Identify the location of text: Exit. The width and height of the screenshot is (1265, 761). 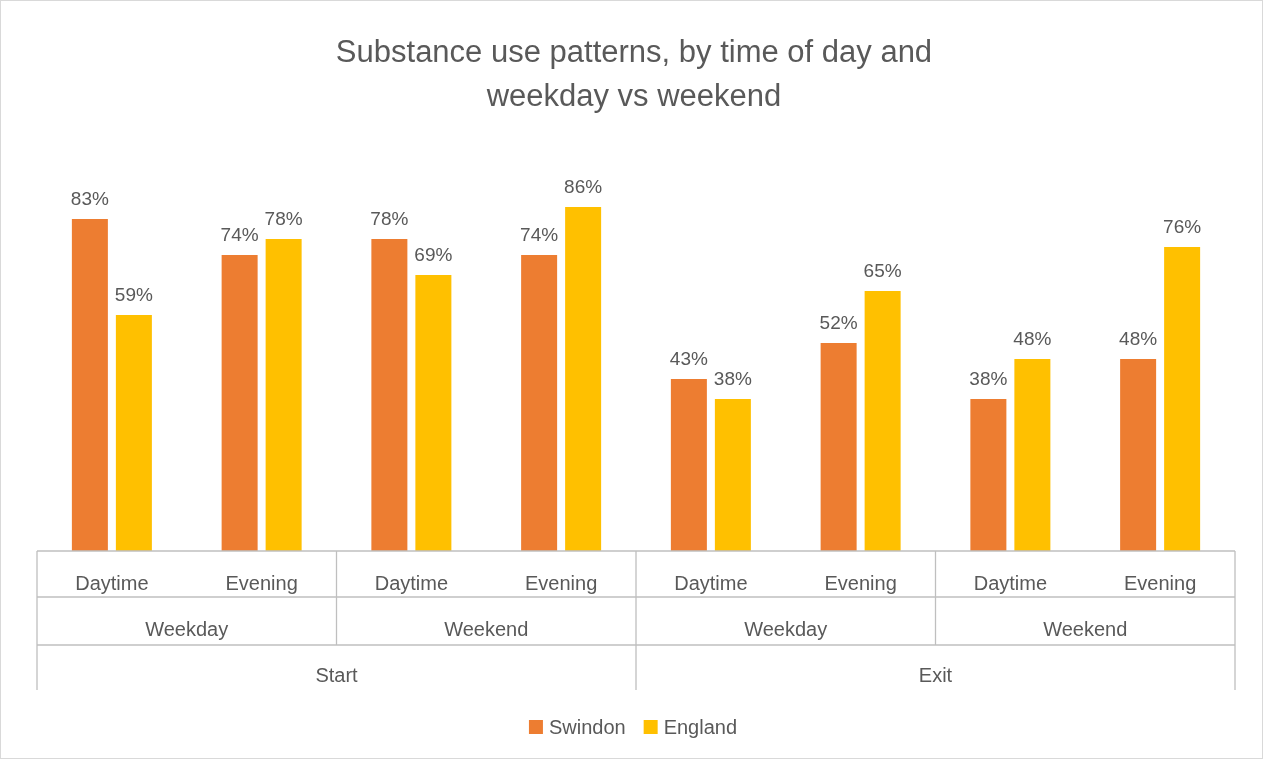
(935, 675).